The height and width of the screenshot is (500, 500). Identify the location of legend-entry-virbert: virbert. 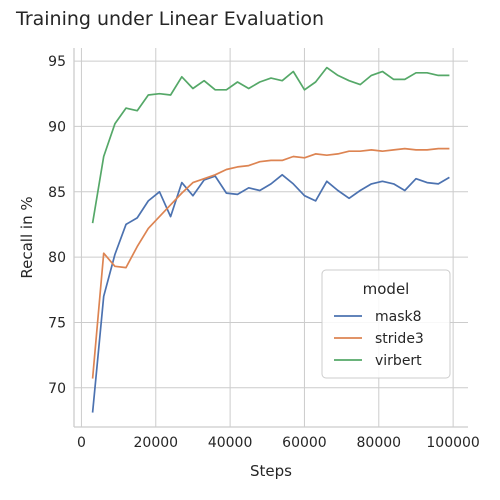
(398, 361).